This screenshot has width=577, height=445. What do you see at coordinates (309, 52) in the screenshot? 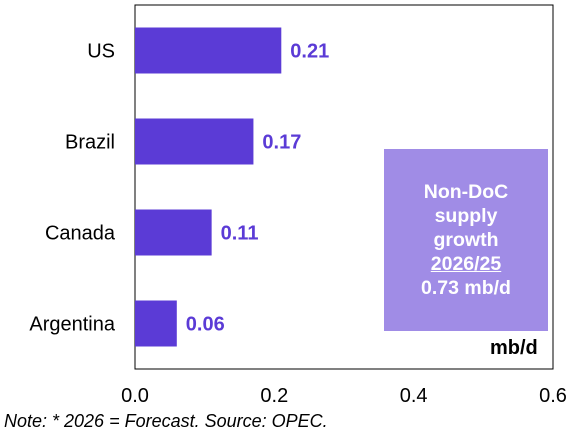
I see `data-label-us: 0.21` at bounding box center [309, 52].